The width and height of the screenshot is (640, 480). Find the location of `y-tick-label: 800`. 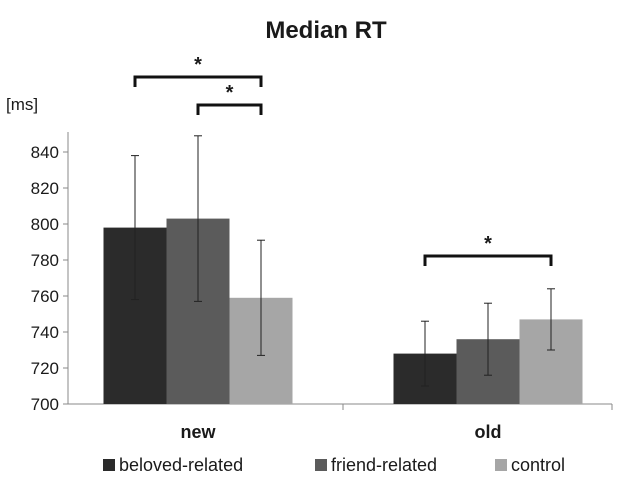

y-tick-label: 800 is located at coordinates (45, 224).